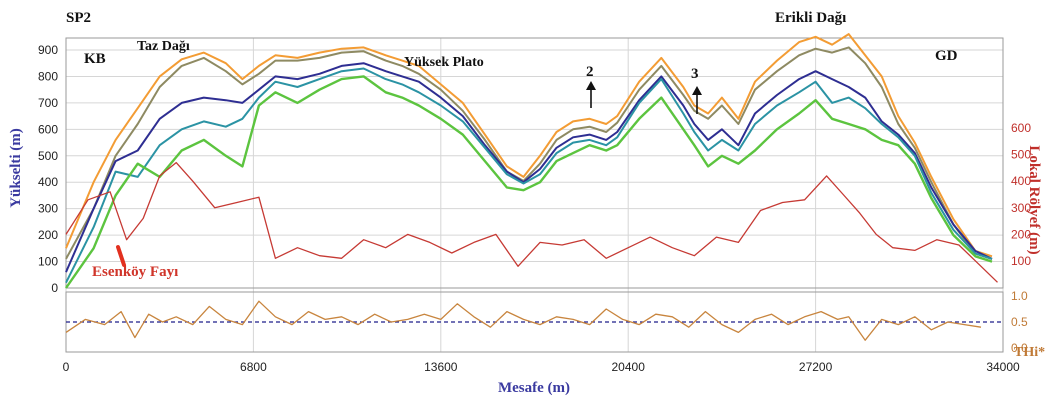 The image size is (1051, 403). I want to click on x-tick-label: 0, so click(66, 367).